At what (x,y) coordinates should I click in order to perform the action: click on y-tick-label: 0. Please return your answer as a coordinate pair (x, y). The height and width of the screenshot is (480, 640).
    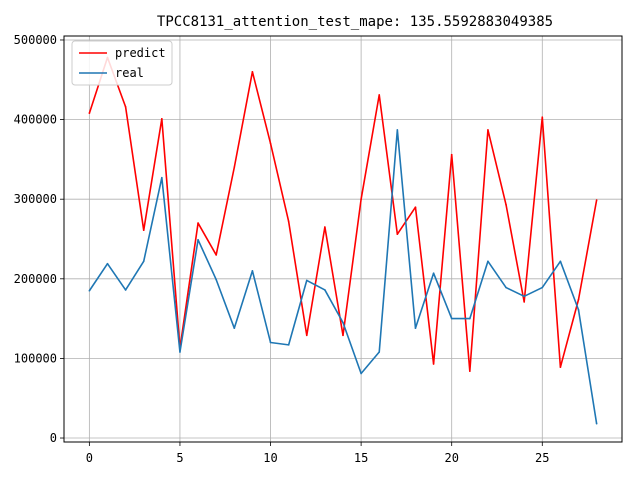
    Looking at the image, I should click on (53, 438).